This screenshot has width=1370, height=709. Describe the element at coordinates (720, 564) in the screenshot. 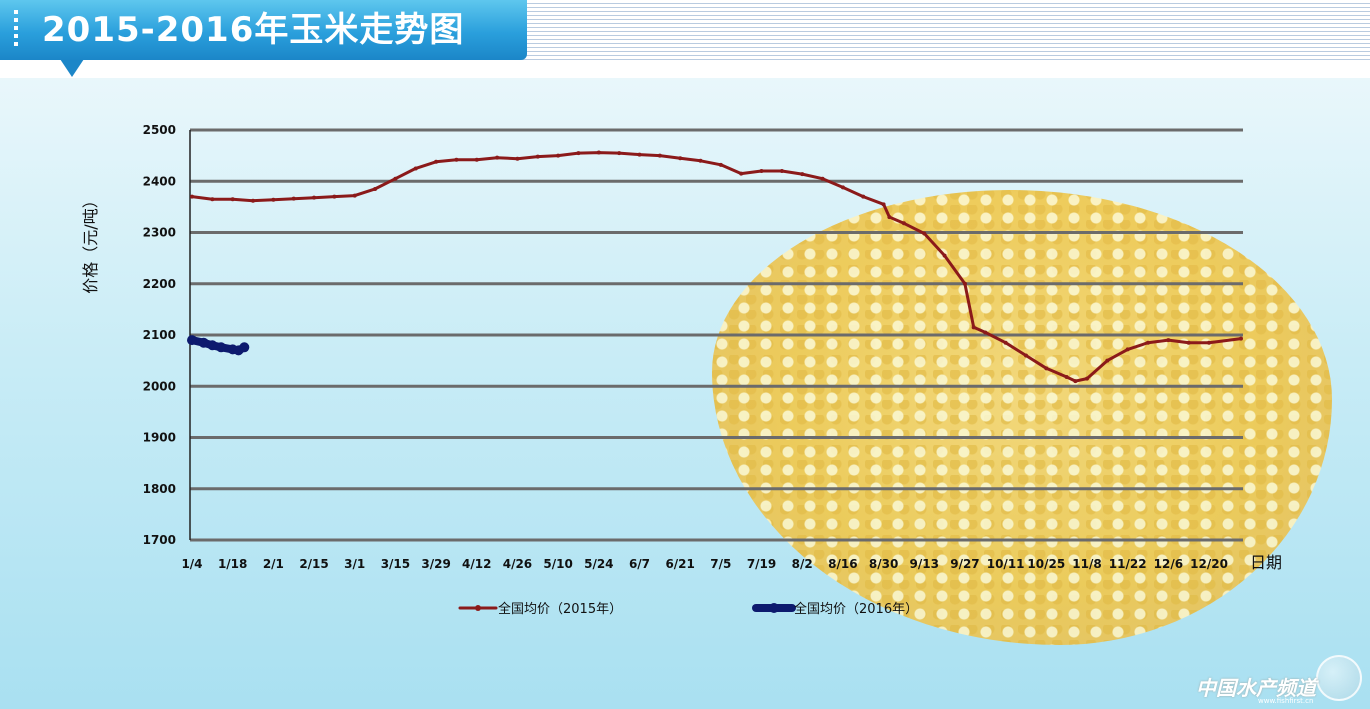

I see `x-tick-label: 7/5` at that location.